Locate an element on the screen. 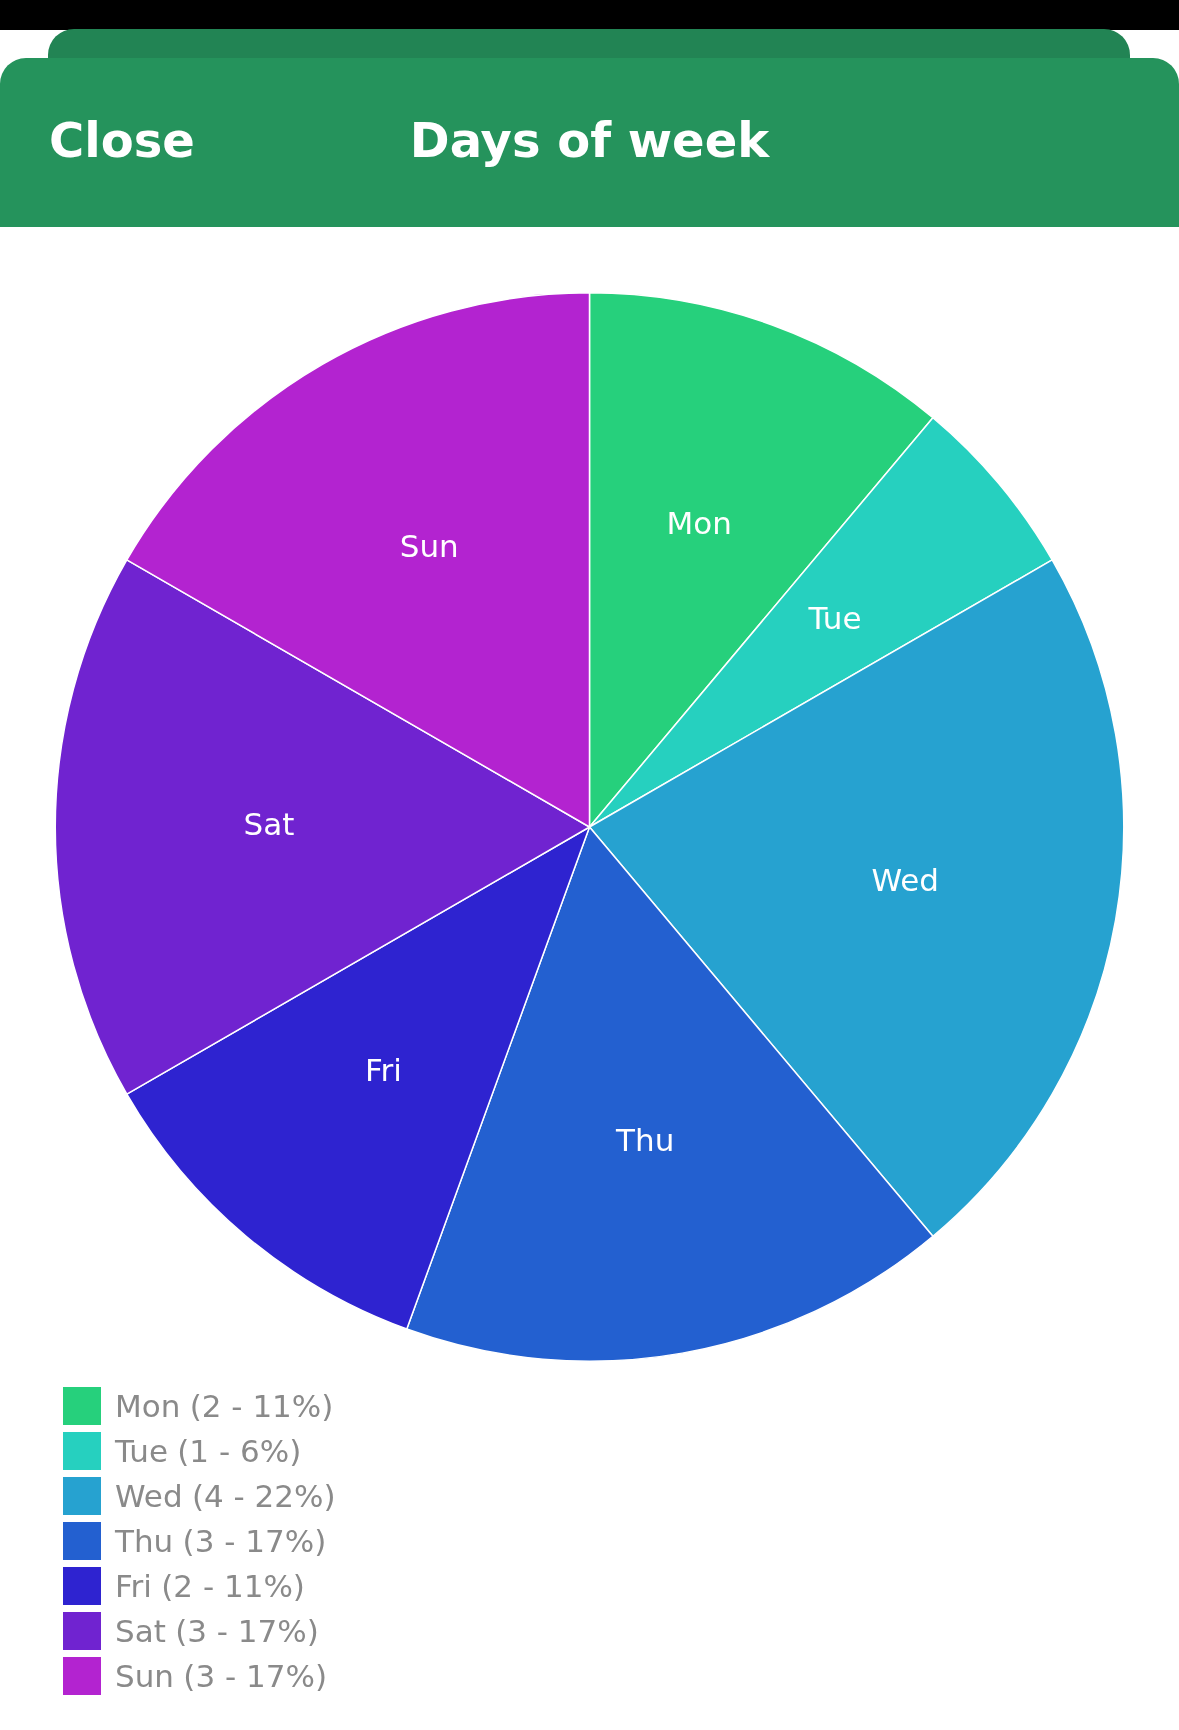 The height and width of the screenshot is (1730, 1179). legend-label: Mon is located at coordinates (148, 1405).